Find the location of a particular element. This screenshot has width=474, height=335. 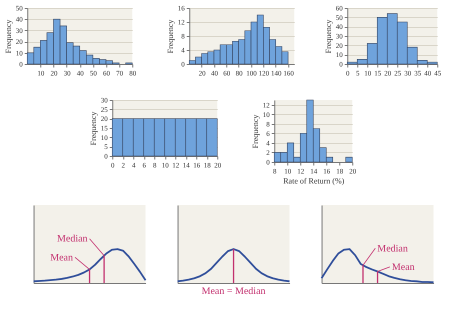

text: Median is located at coordinates (72, 239).